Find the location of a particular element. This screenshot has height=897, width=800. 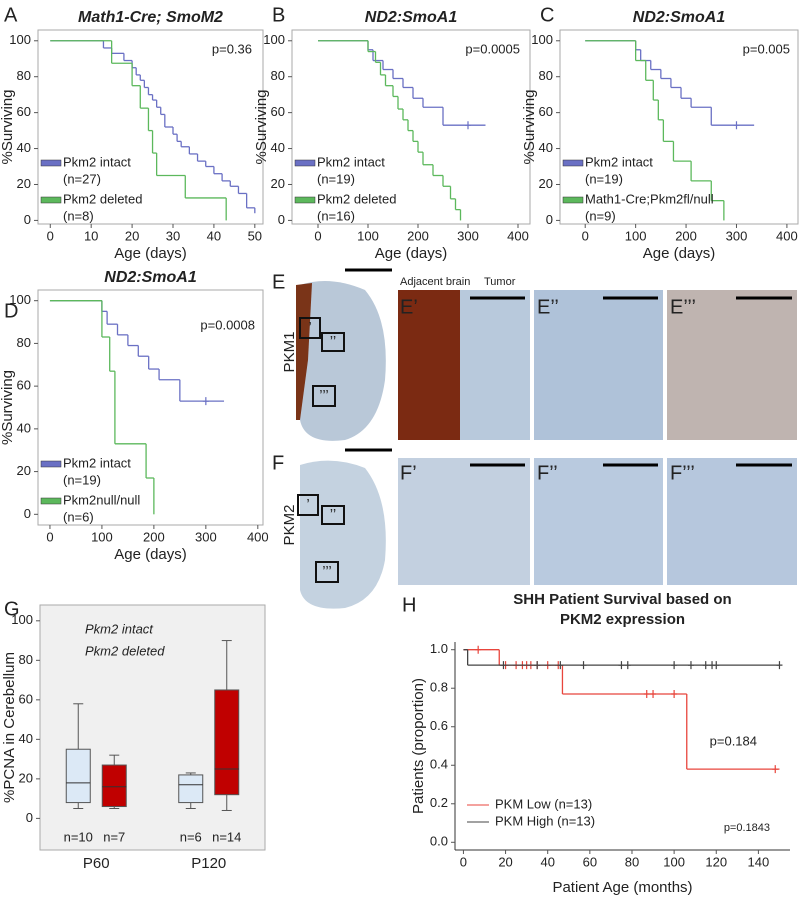

stain-label: PKM1 is located at coordinates (289, 352).